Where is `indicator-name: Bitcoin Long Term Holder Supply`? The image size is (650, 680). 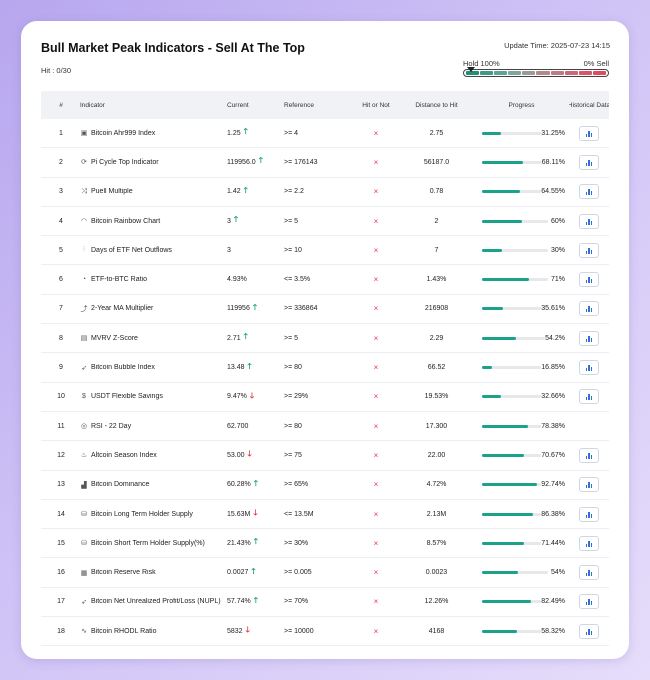
indicator-name: Bitcoin Long Term Holder Supply is located at coordinates (142, 514).